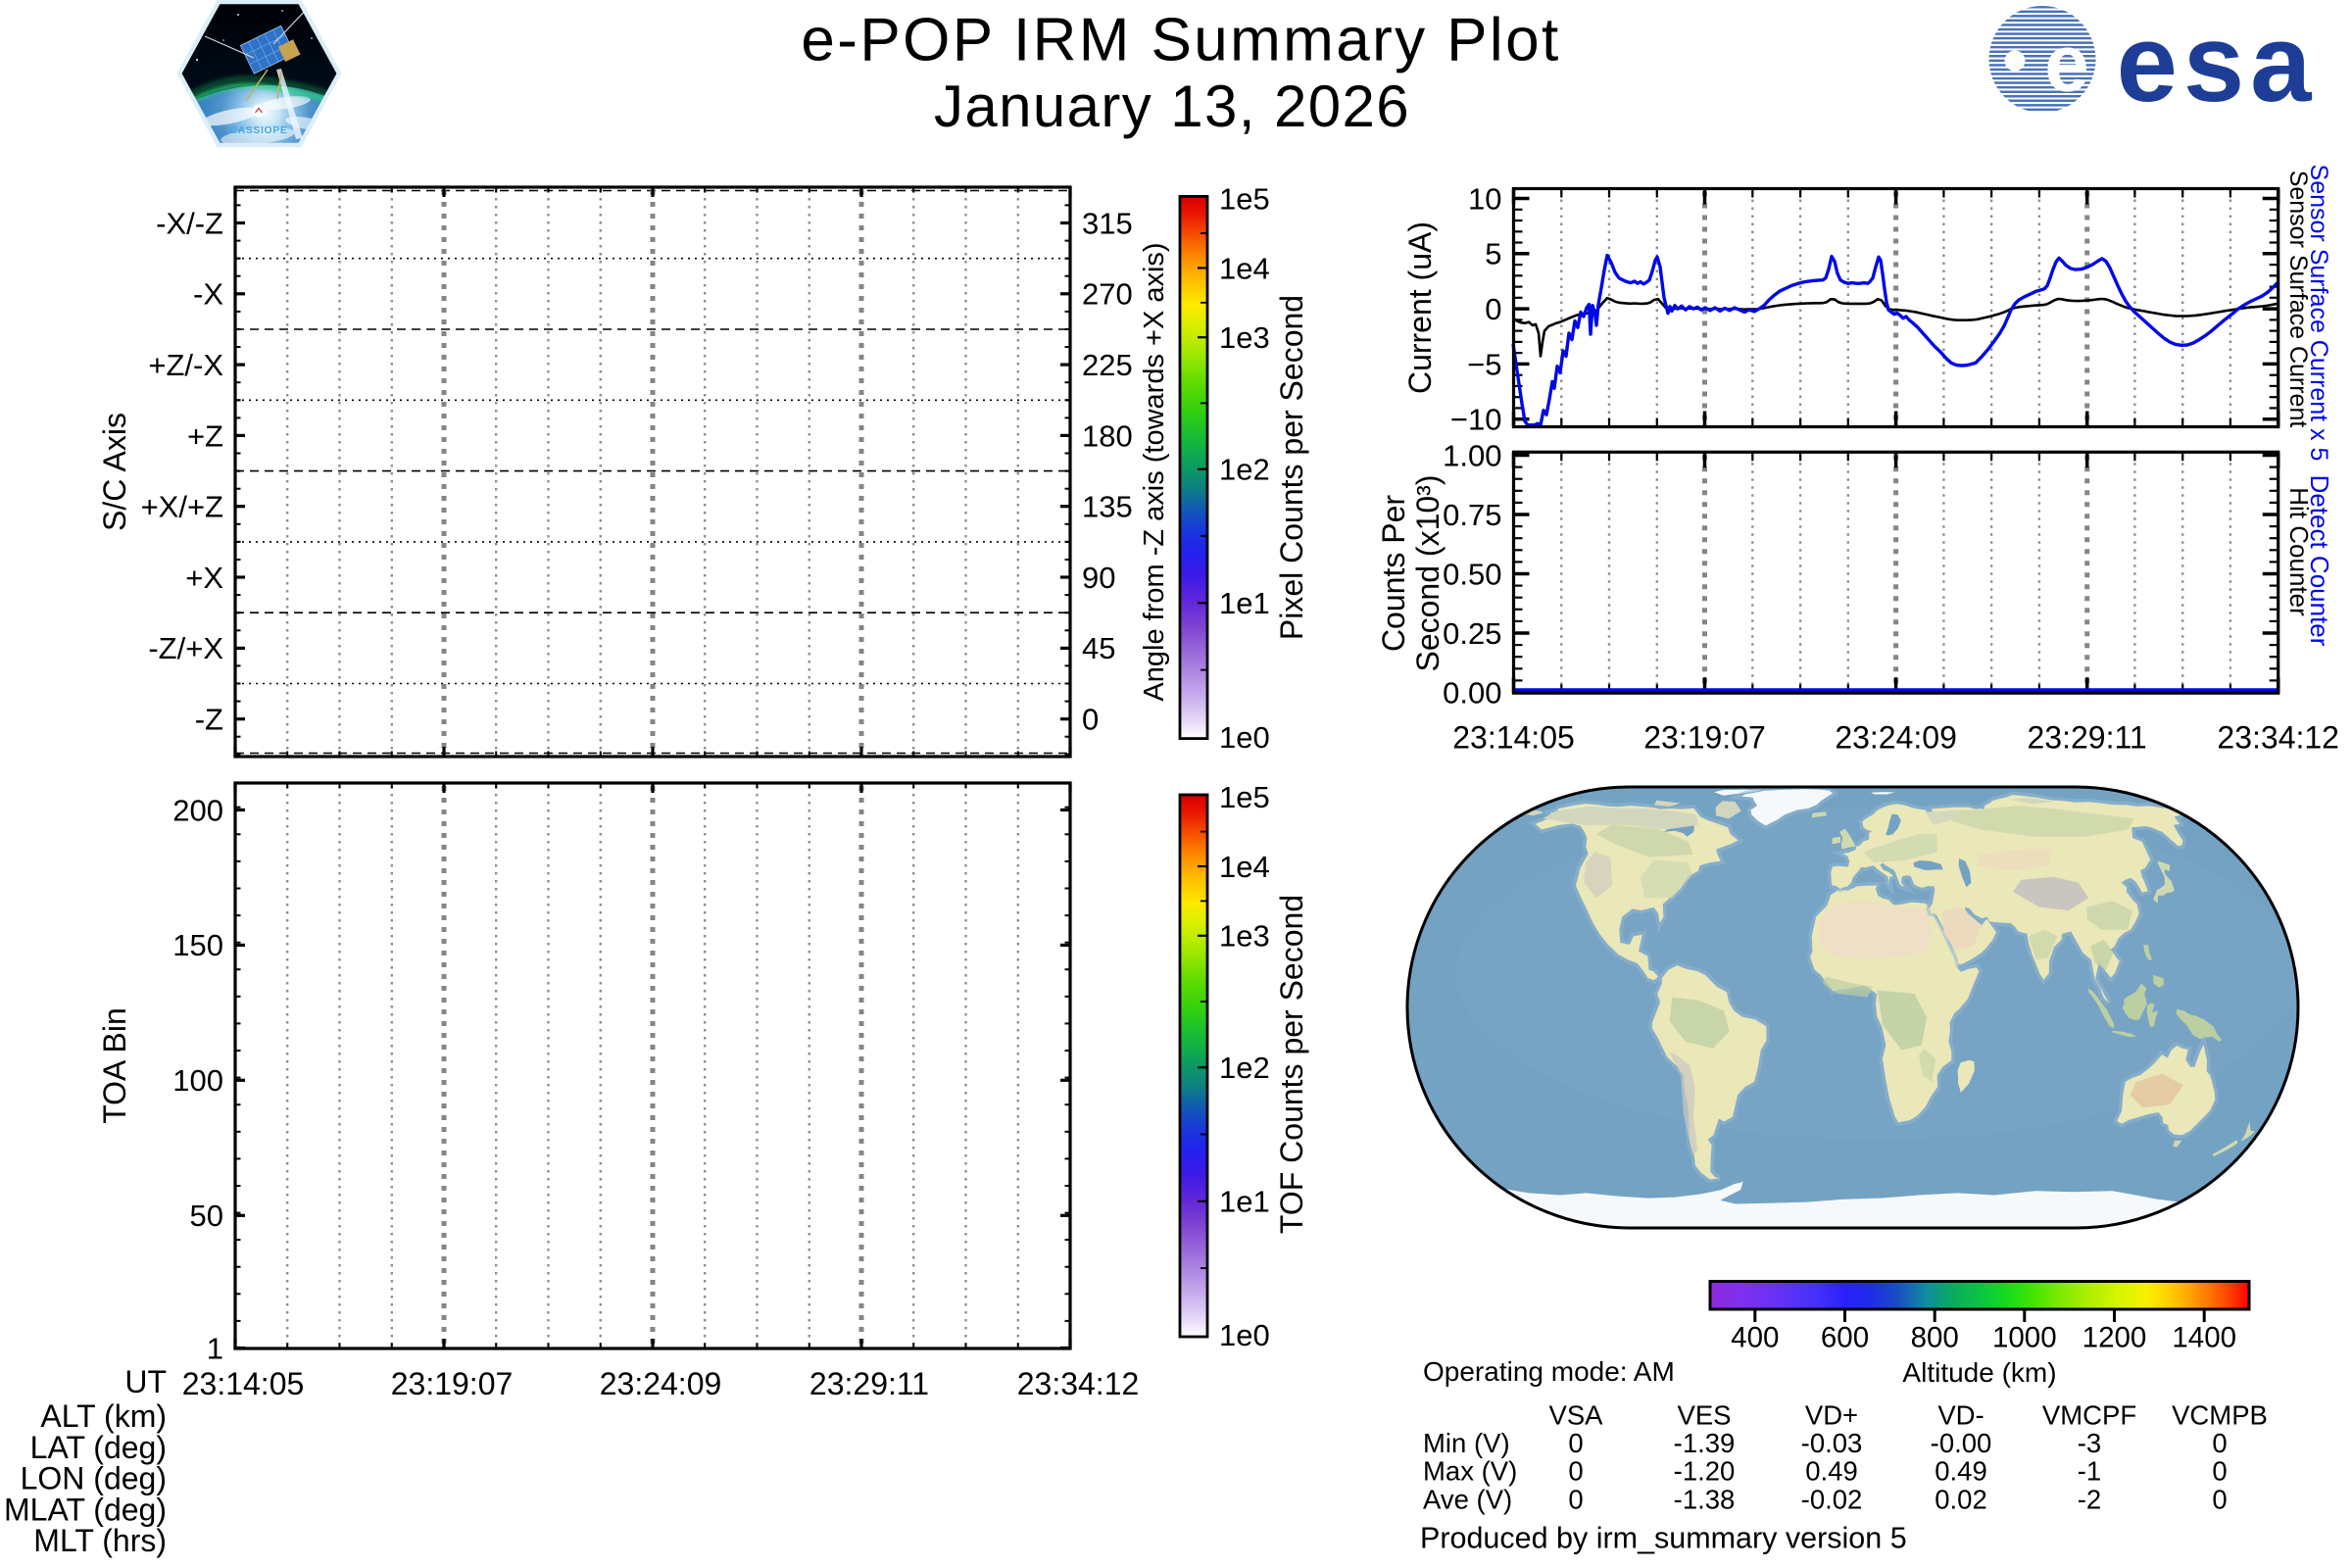 This screenshot has width=2352, height=1568. I want to click on svg-text: +Z, so click(205, 435).